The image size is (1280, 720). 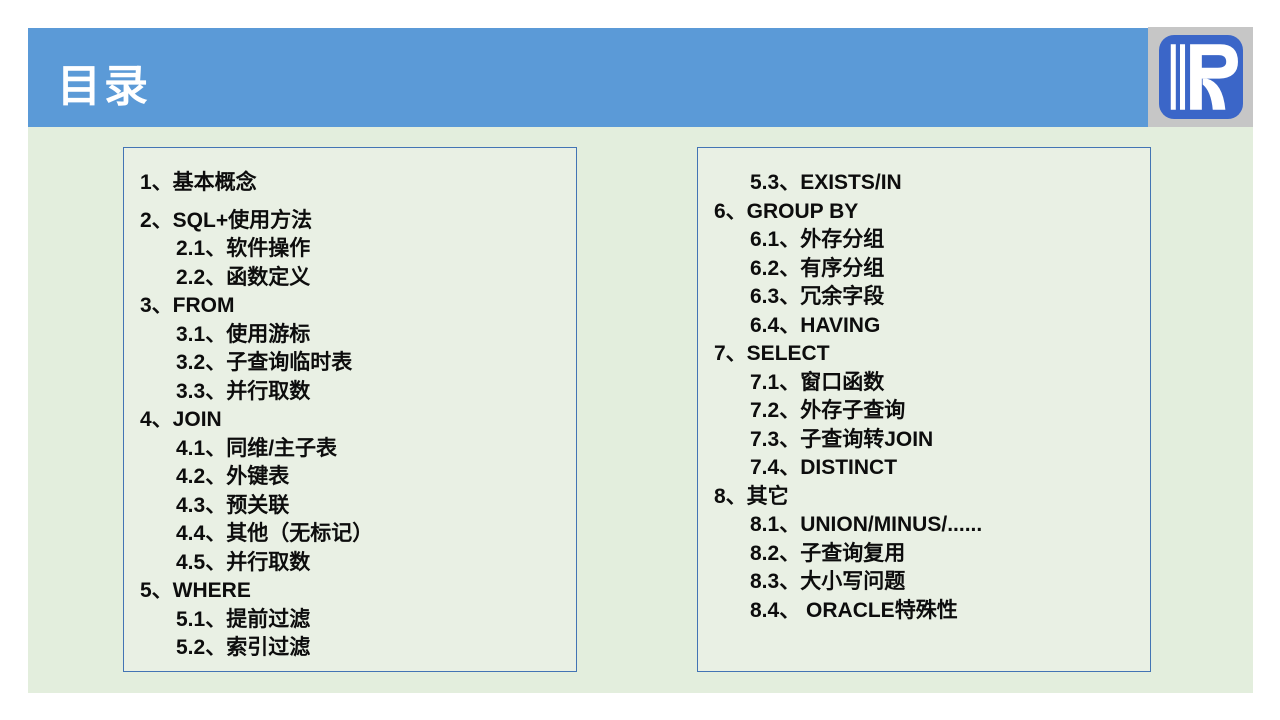 I want to click on toc-item: 8.2、子查询复用, so click(x=828, y=553).